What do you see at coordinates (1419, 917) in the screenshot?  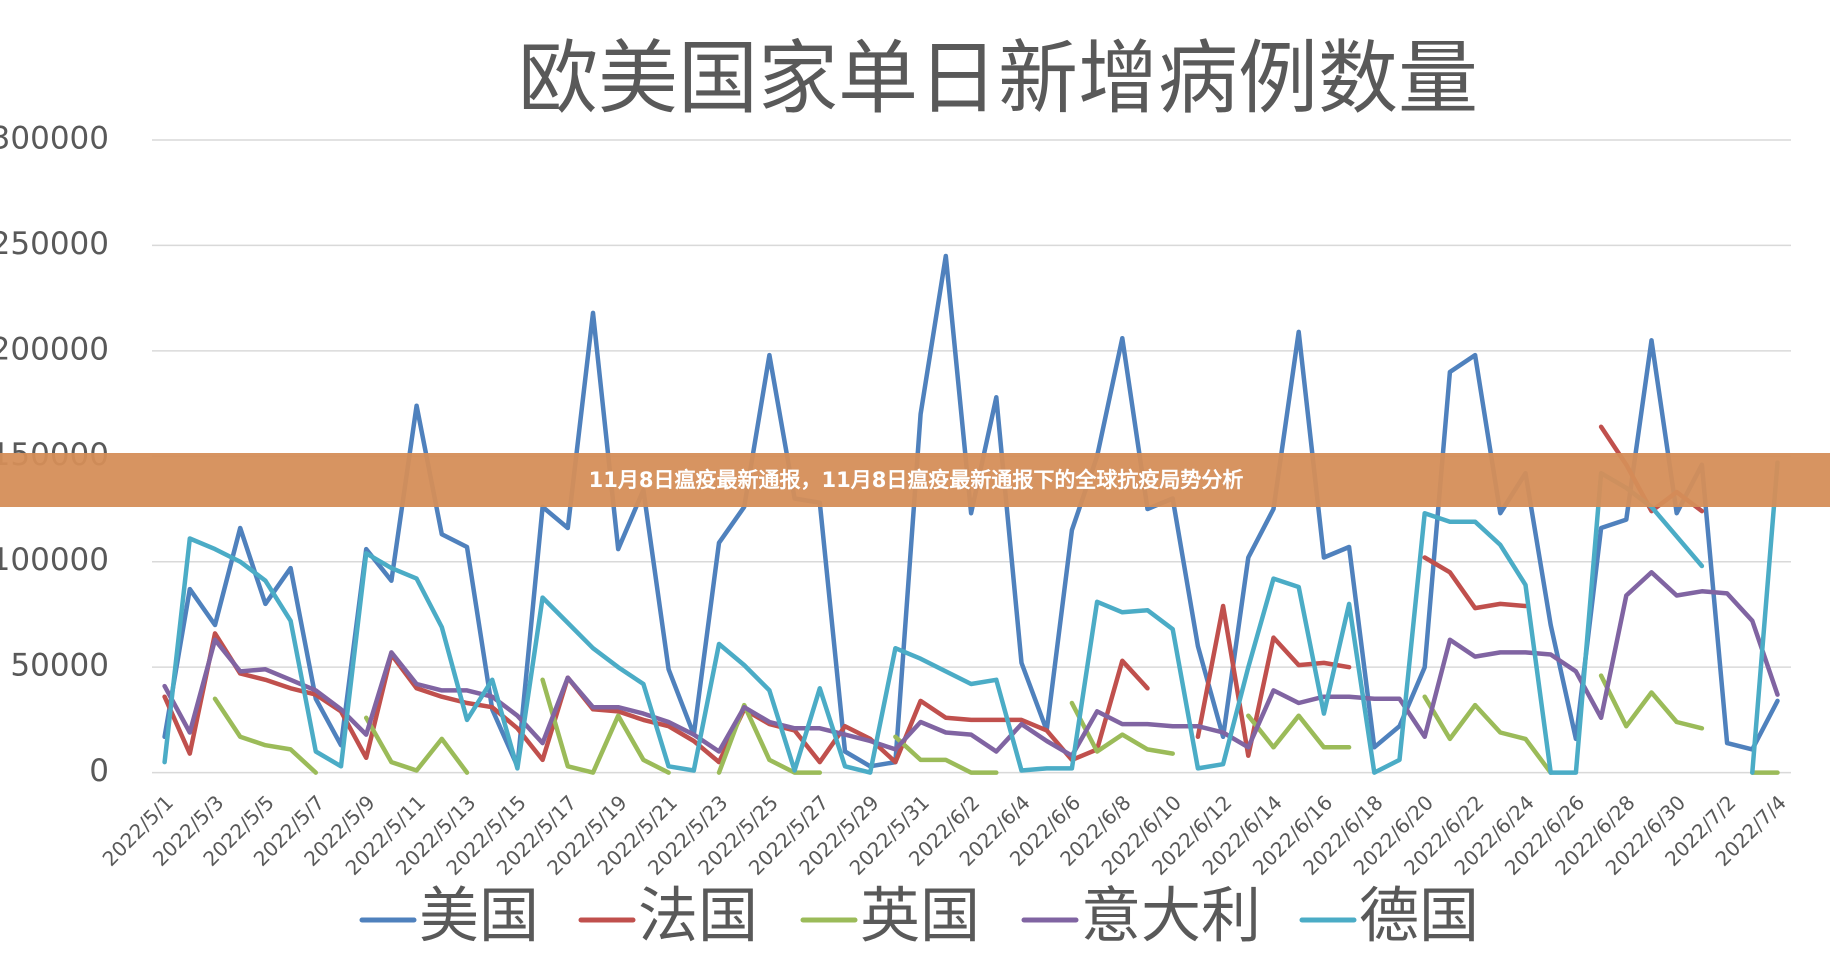 I see `legend-label: 德国` at bounding box center [1419, 917].